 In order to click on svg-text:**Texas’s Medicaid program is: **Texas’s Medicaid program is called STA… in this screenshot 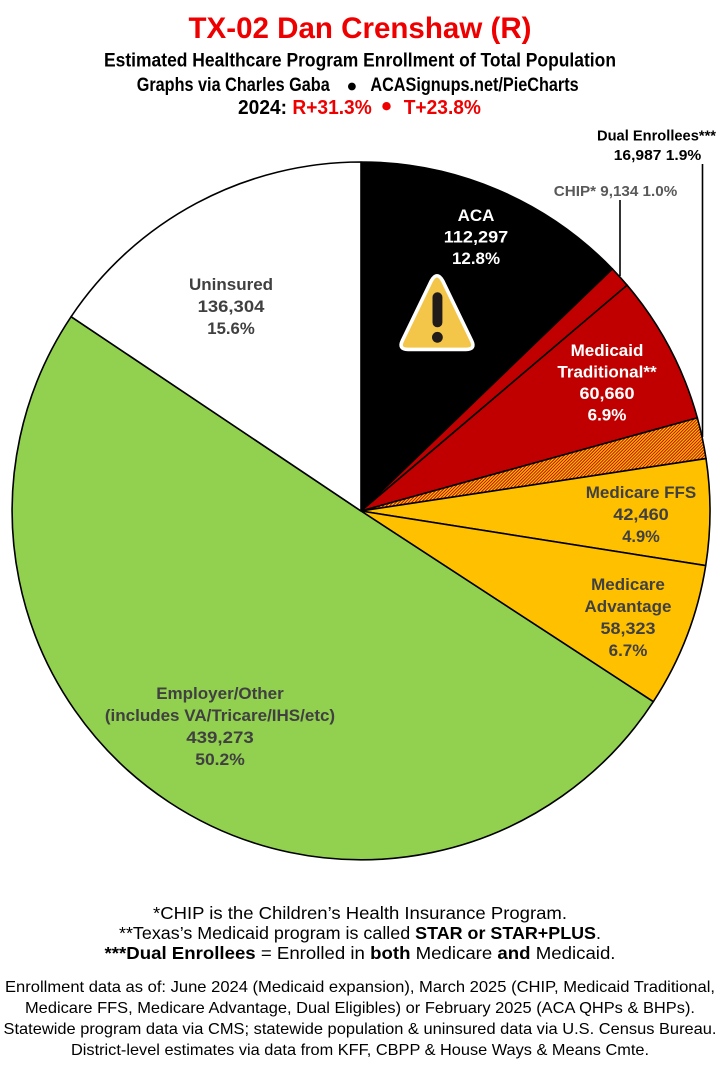, I will do `click(360, 933)`.